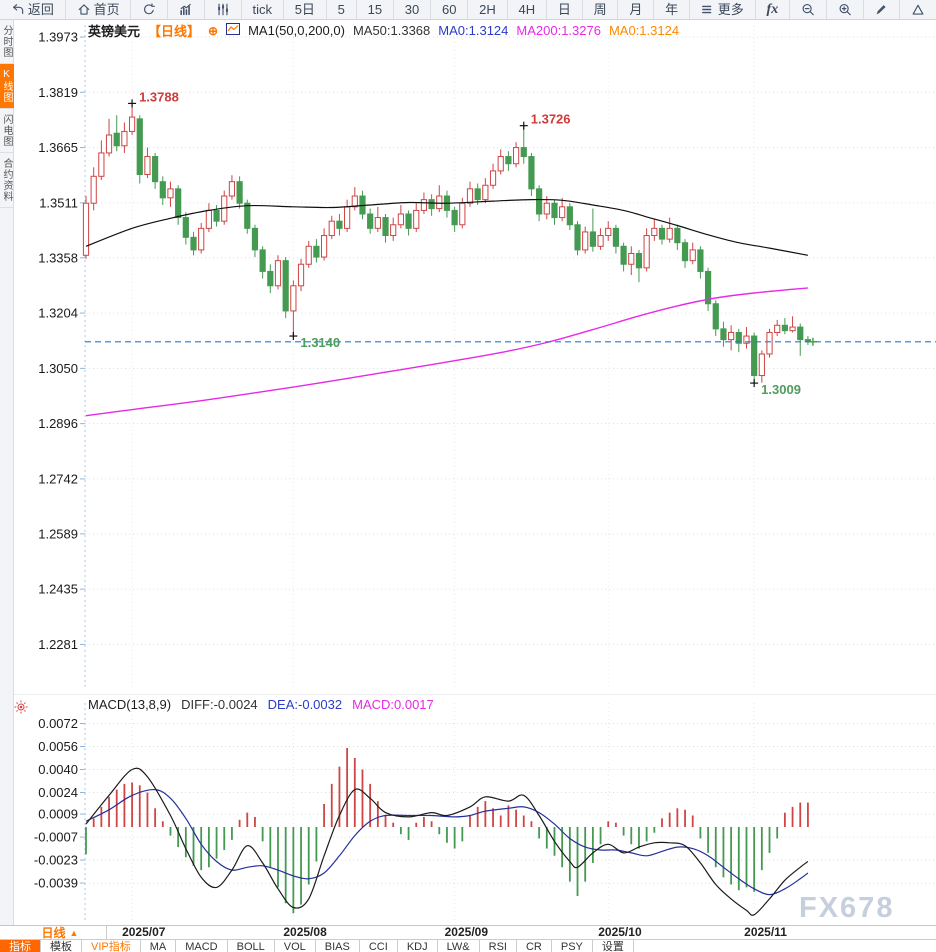 This screenshot has height=952, width=936. I want to click on tab-vol: VOL, so click(295, 946).